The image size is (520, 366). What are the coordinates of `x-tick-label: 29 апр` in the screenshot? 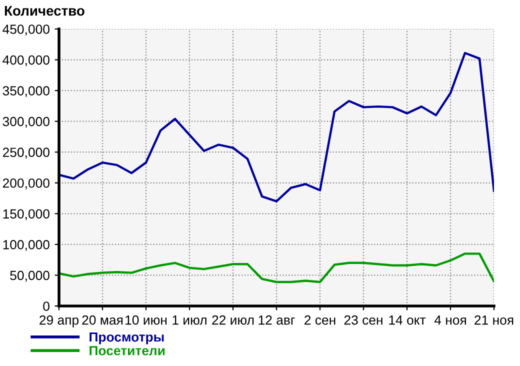 It's located at (59, 321).